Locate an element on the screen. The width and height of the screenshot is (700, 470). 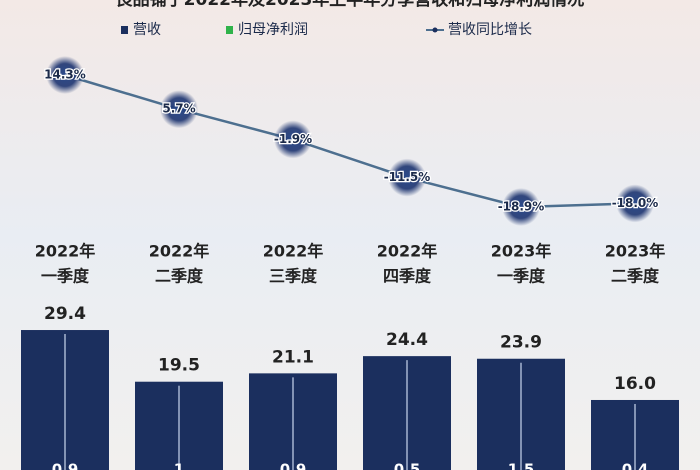
x-tick-label: 四季度 is located at coordinates (407, 276).